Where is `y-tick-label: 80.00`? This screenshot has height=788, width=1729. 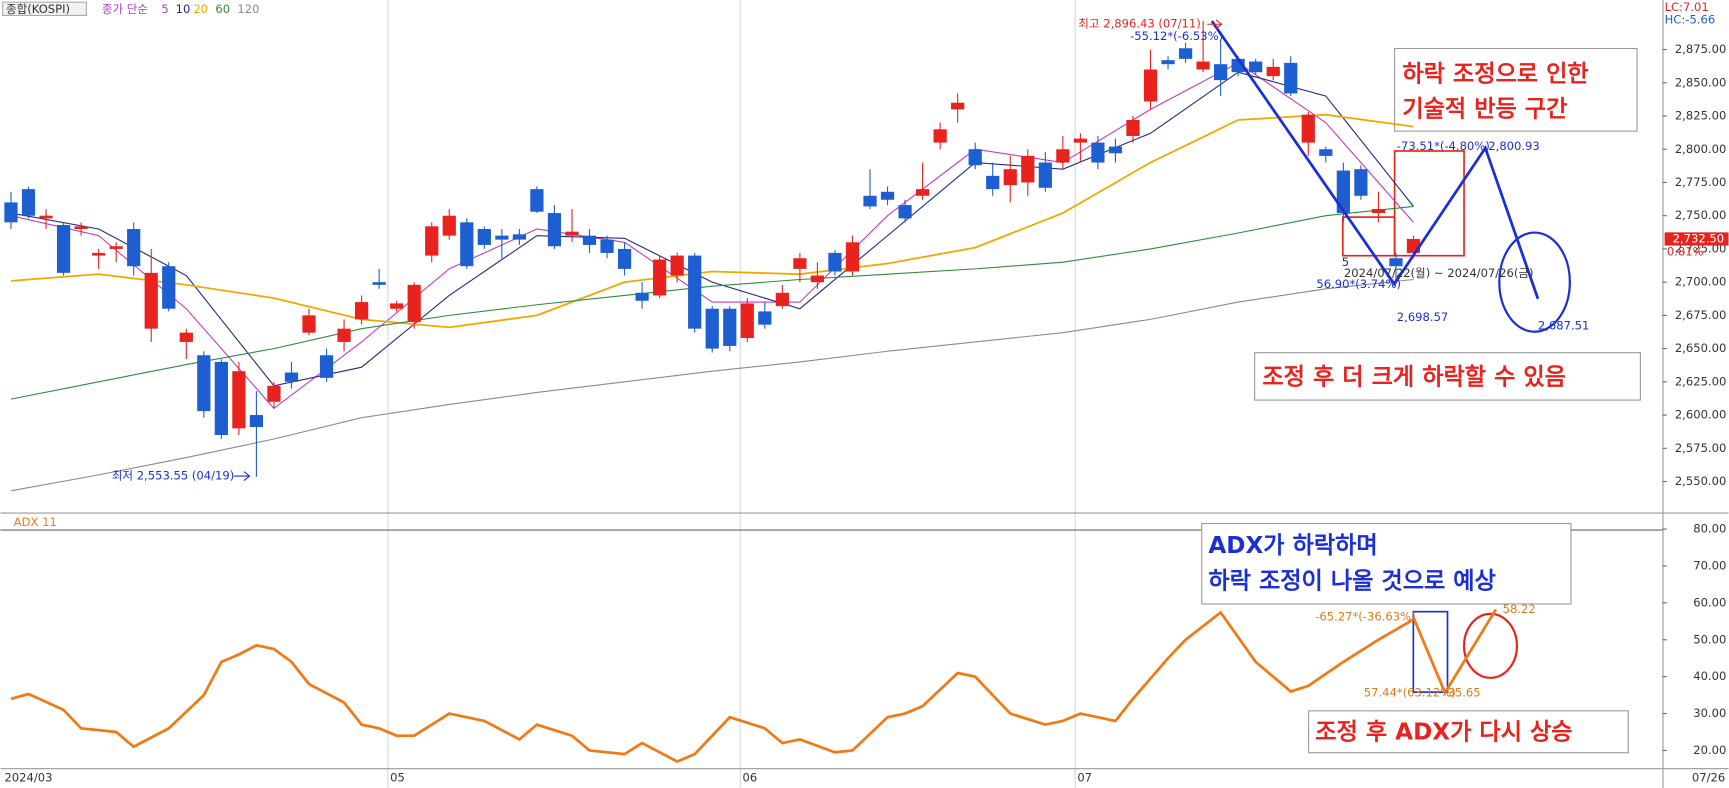 y-tick-label: 80.00 is located at coordinates (1709, 529).